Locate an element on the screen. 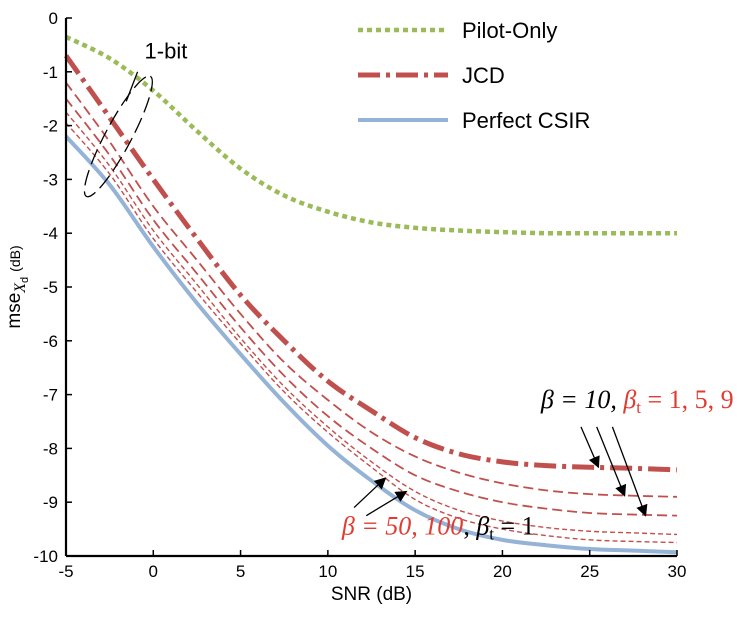  legend-label-2: JCD is located at coordinates (483, 75).